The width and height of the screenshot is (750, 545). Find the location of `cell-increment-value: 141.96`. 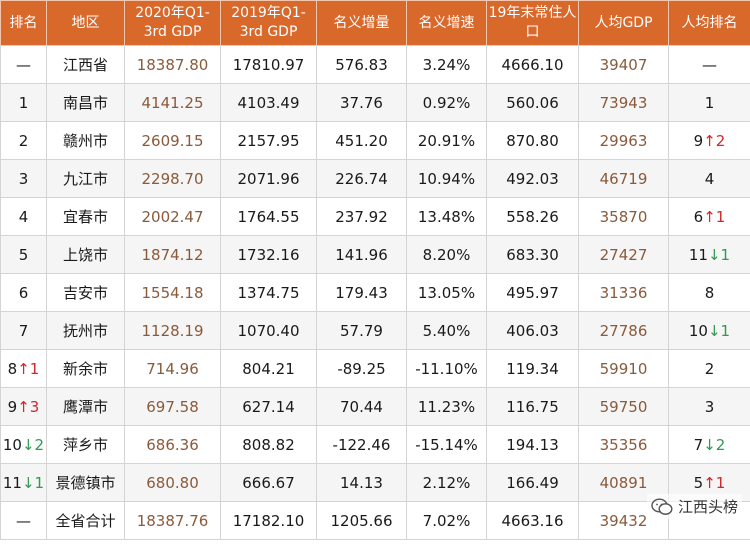

cell-increment-value: 141.96 is located at coordinates (361, 254).